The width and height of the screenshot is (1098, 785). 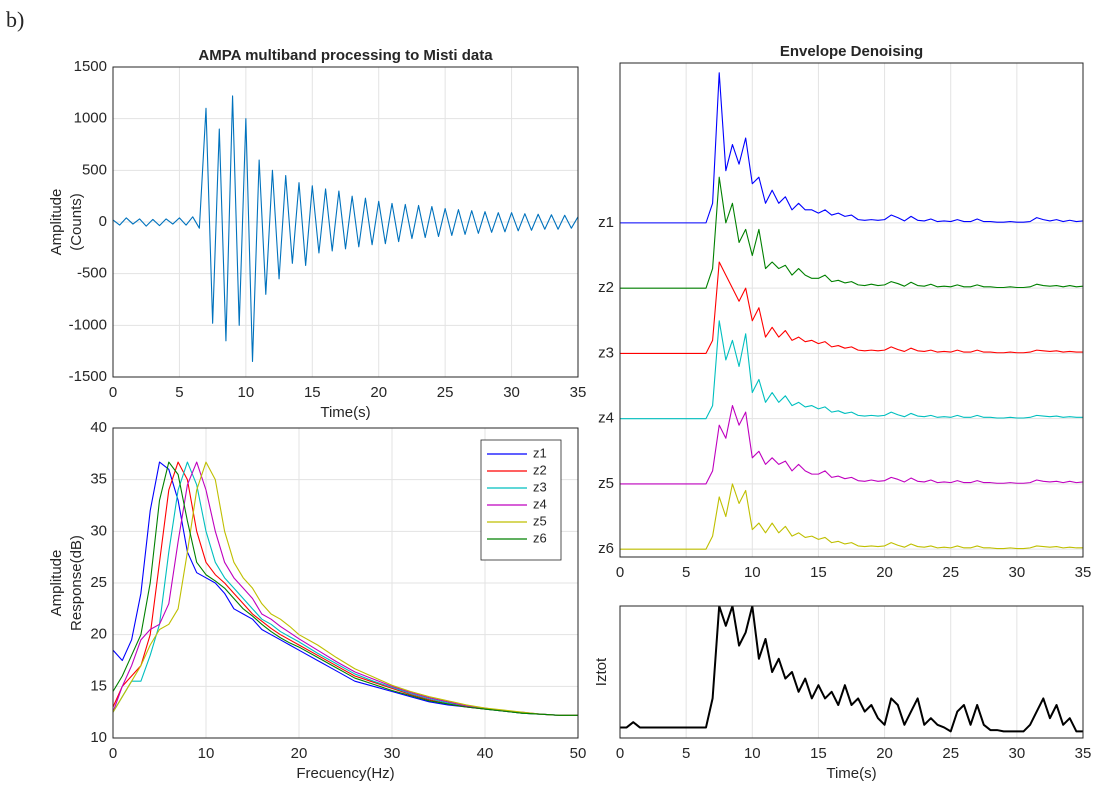 I want to click on y-tick-label: 20, so click(x=98, y=634).